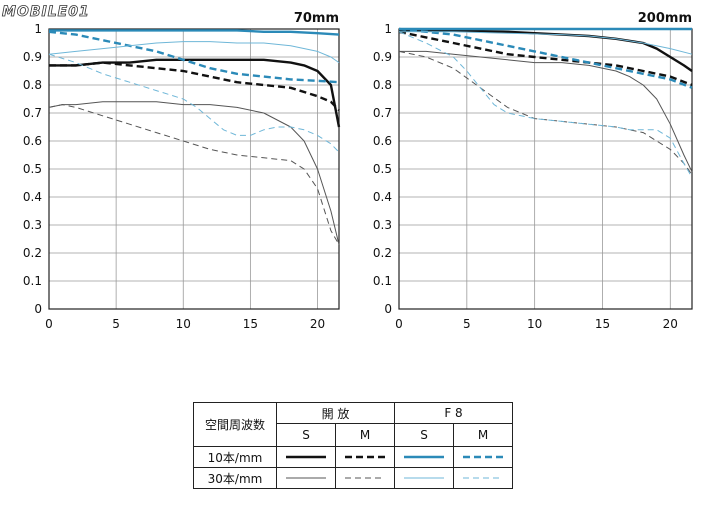 This screenshot has height=508, width=720. What do you see at coordinates (235, 478) in the screenshot?
I see `legend-row-30-label: 30本/mm` at bounding box center [235, 478].